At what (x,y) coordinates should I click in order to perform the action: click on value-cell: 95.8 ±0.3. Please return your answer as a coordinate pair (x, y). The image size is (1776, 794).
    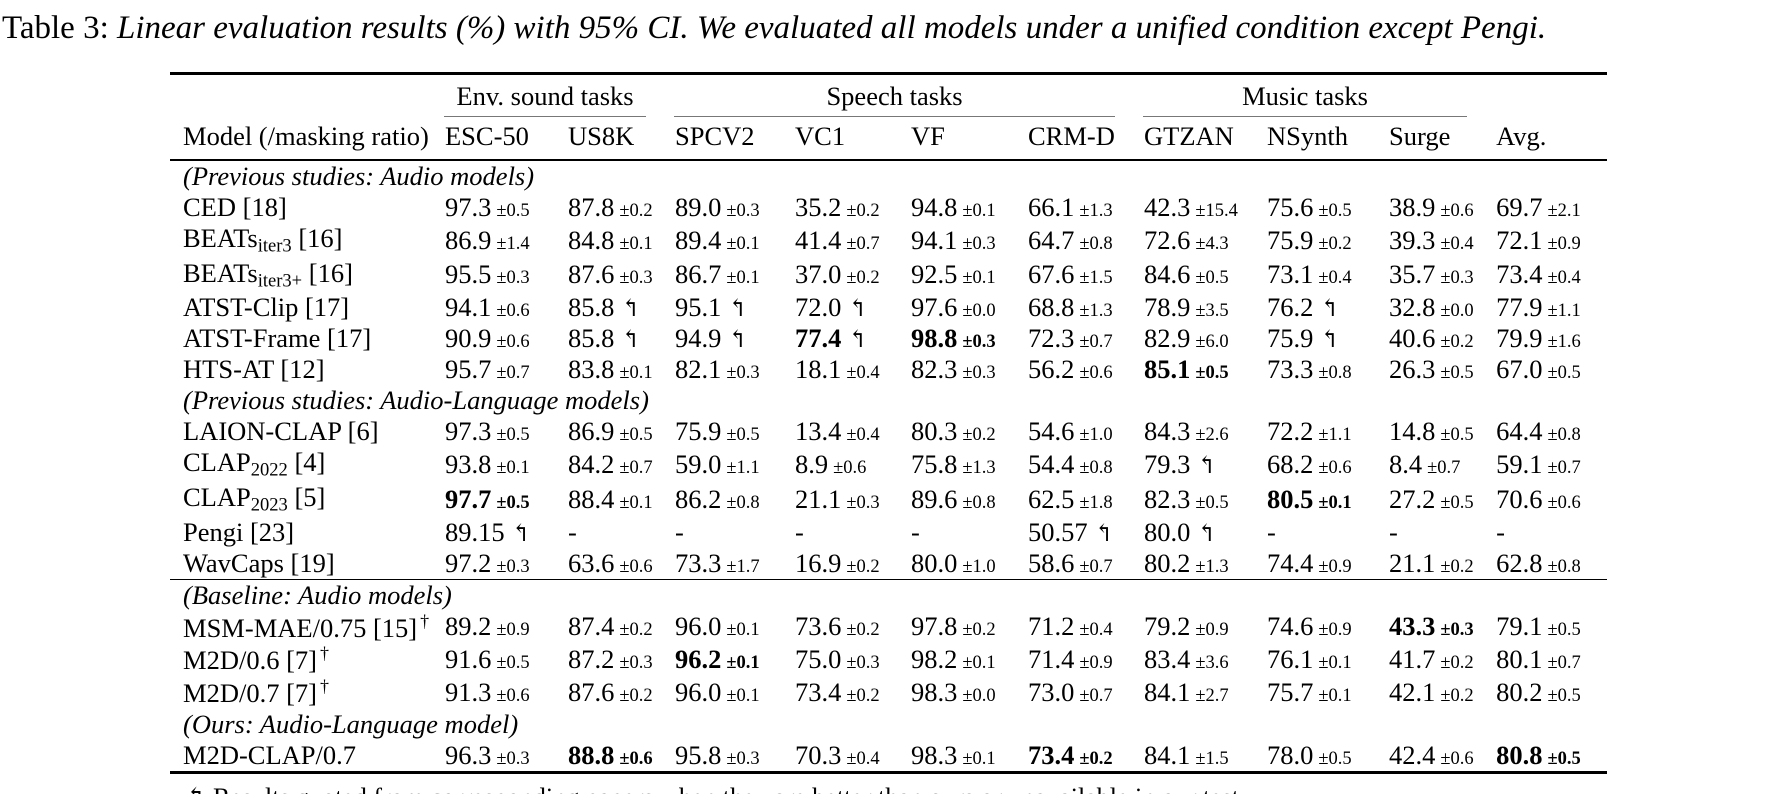
    Looking at the image, I should click on (730, 757).